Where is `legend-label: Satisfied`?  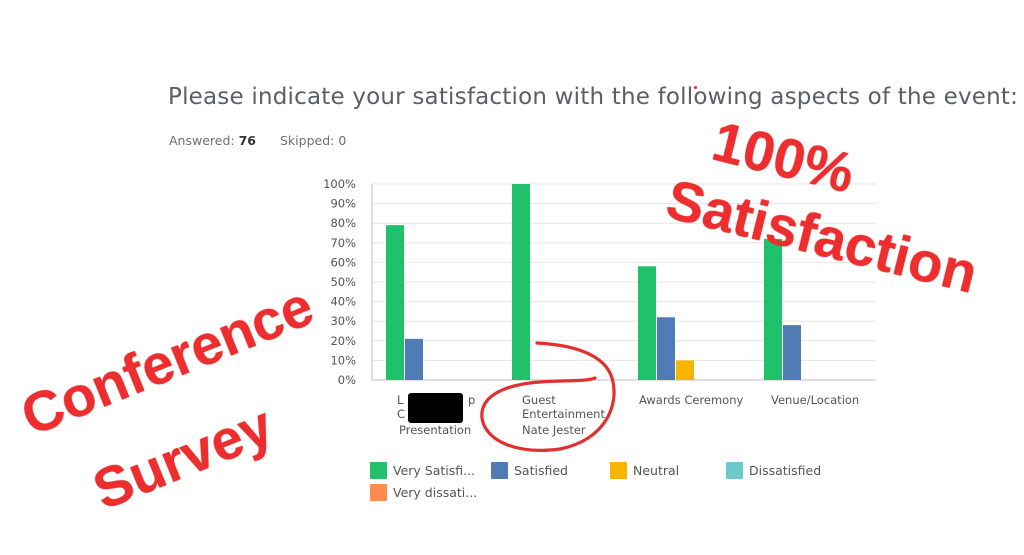 legend-label: Satisfied is located at coordinates (541, 470).